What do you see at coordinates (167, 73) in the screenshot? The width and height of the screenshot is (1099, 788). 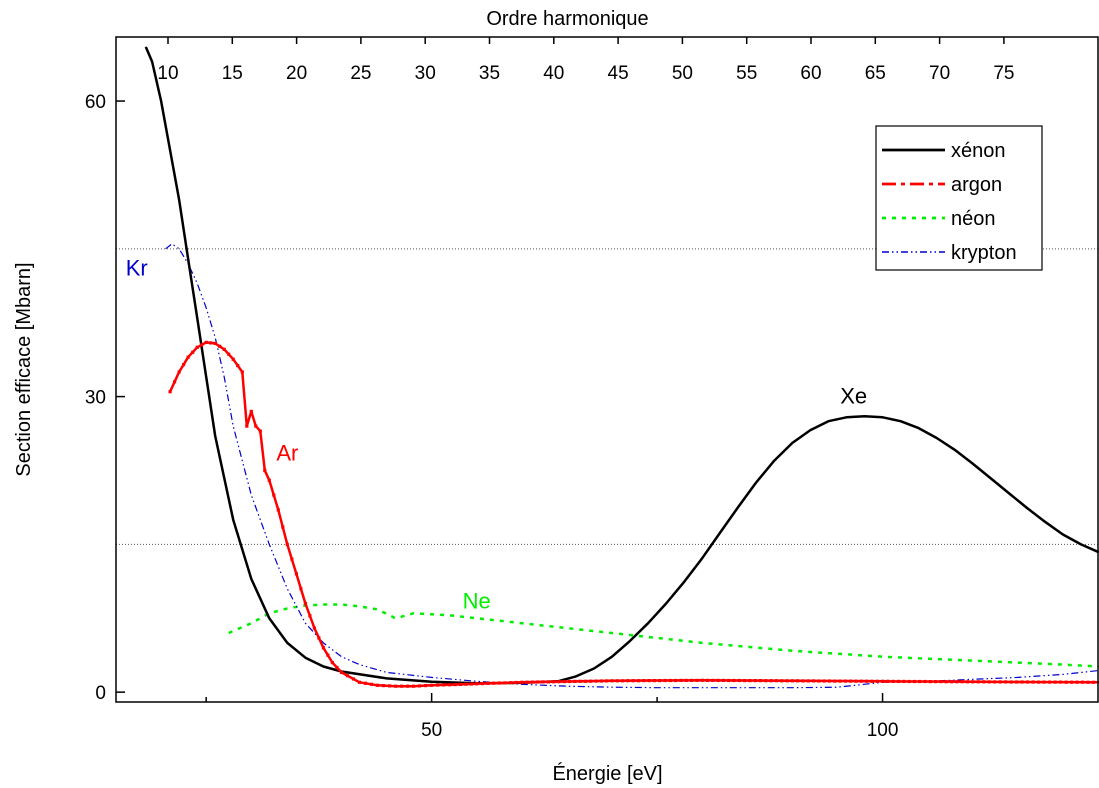 I see `top-tick-label: 10` at bounding box center [167, 73].